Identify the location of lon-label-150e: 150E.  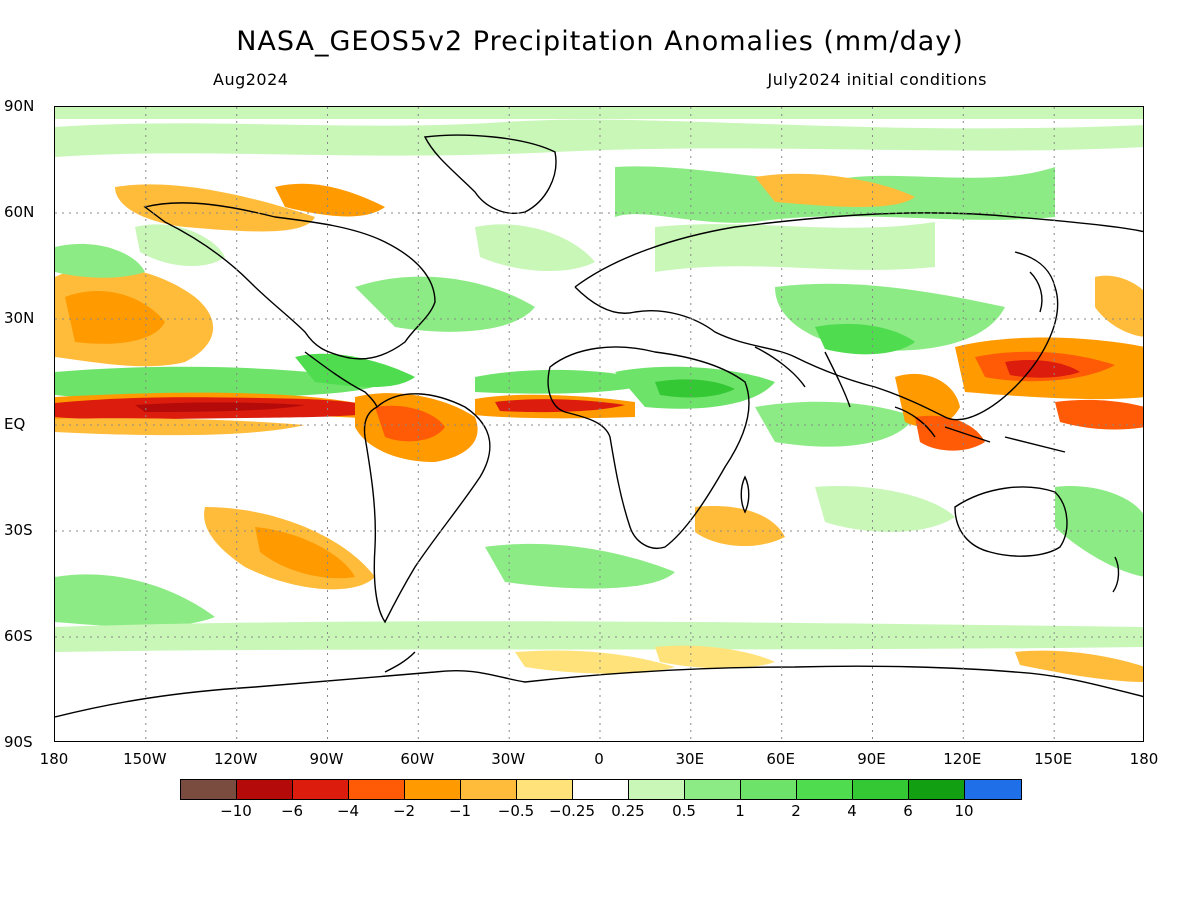
(1053, 759).